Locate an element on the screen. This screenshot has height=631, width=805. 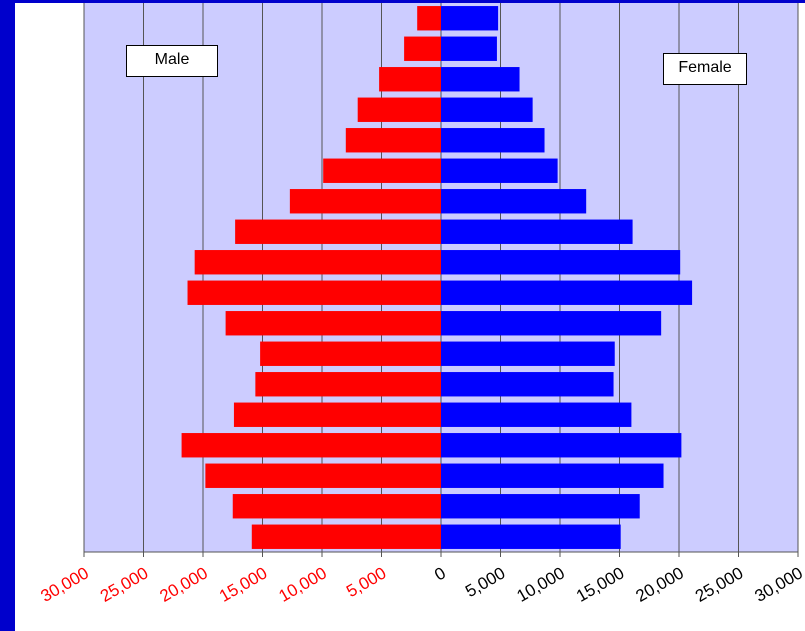
x-tick-label-5: 5,000 is located at coordinates (366, 582).